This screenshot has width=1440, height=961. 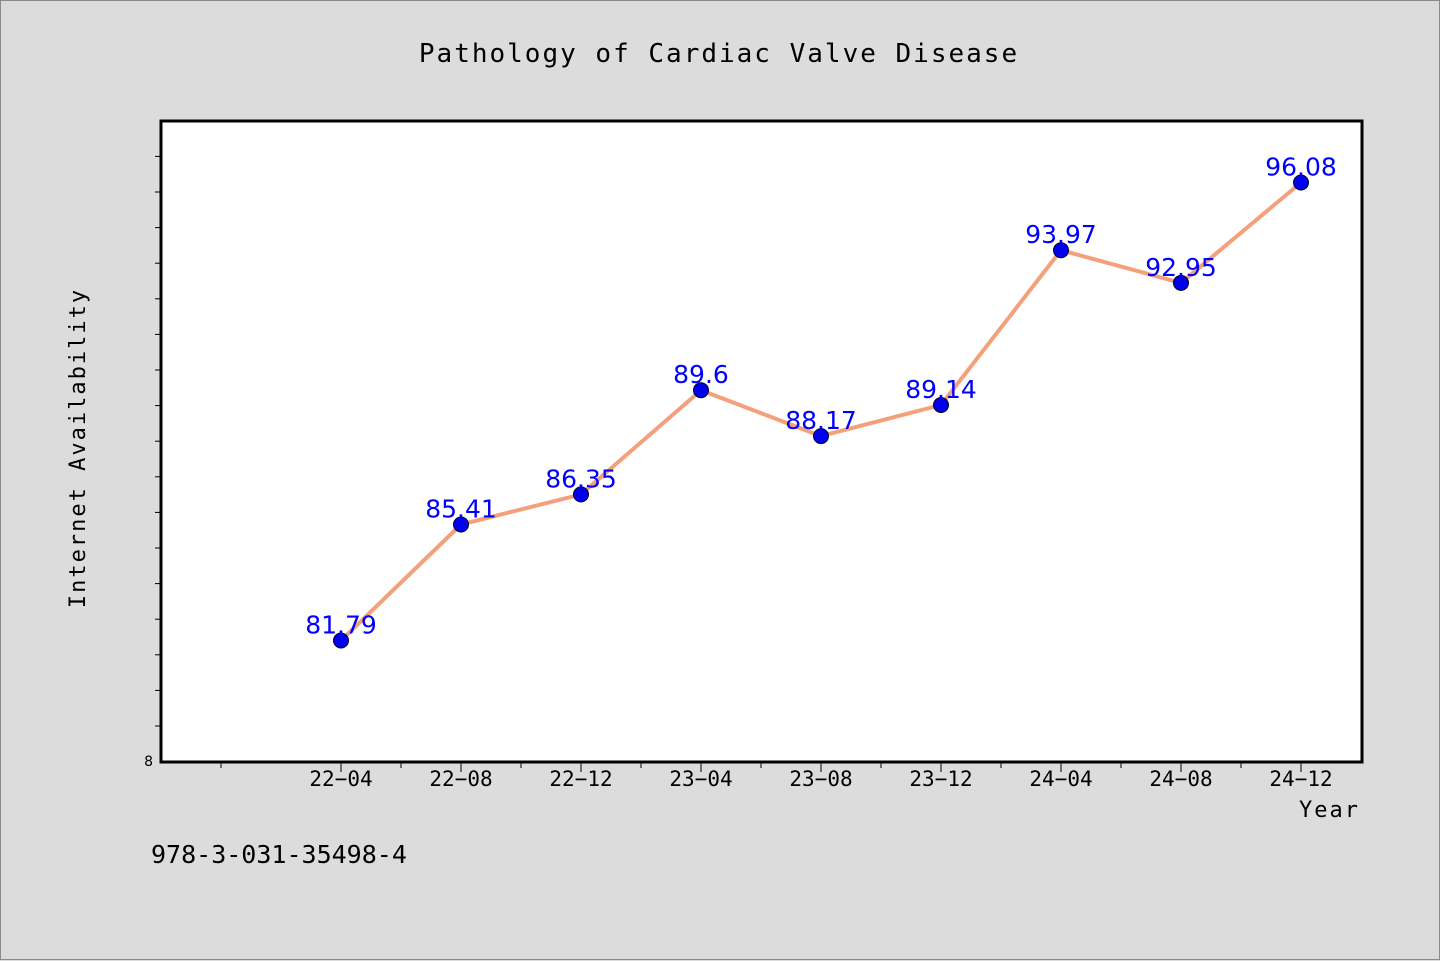 I want to click on x-tick-label: 23−12, so click(x=940, y=779).